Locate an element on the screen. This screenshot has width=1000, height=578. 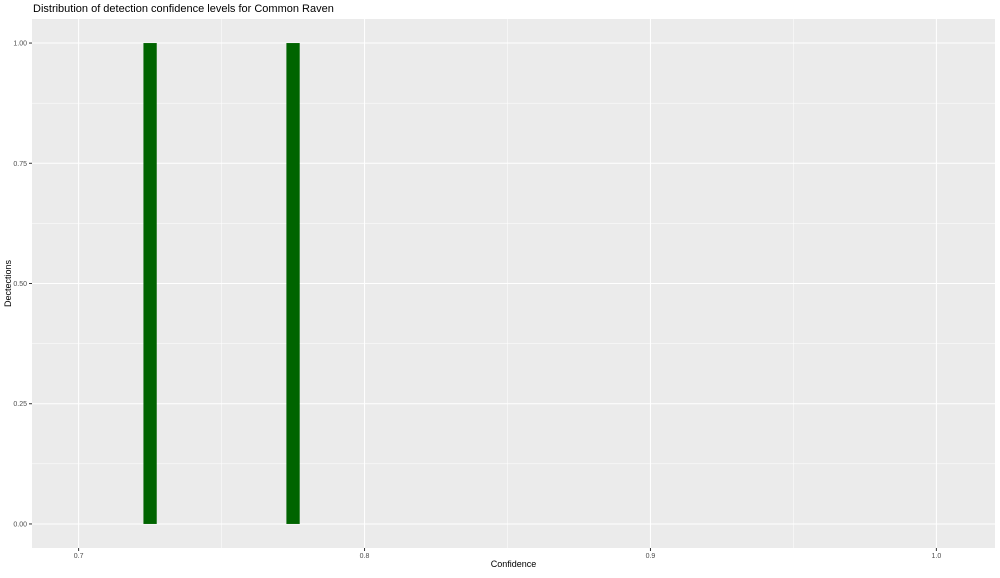
x-axis: 0.7 0.8 0.9 1.0 is located at coordinates (508, 554).